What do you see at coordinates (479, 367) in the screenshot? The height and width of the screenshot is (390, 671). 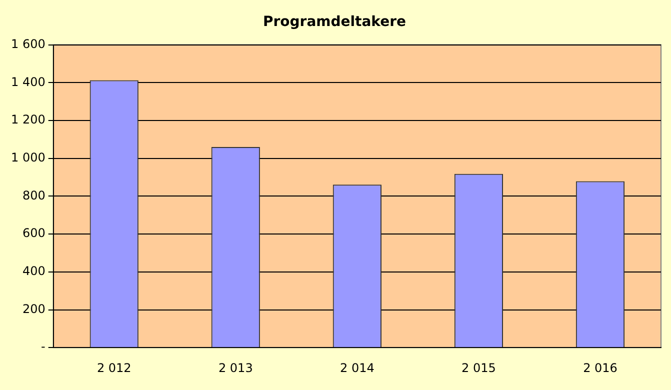 I see `x-tick-label: 2 015` at bounding box center [479, 367].